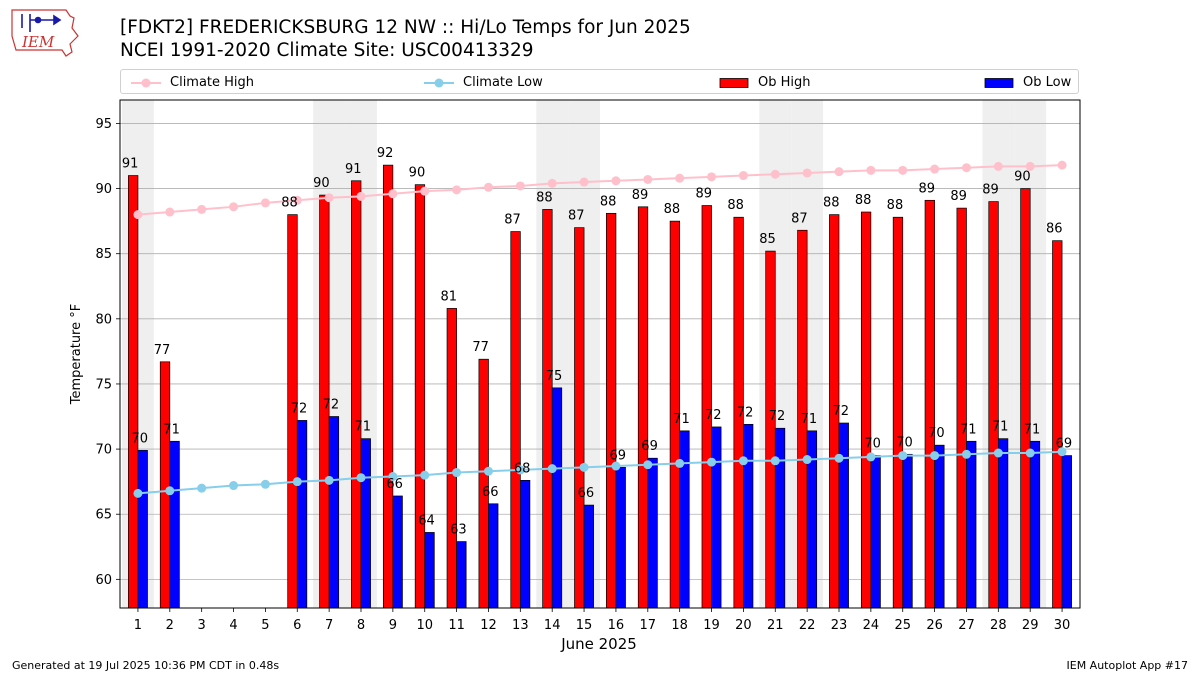 This screenshot has height=675, width=1200. Describe the element at coordinates (1030, 625) in the screenshot. I see `x-tick-label: 29` at that location.